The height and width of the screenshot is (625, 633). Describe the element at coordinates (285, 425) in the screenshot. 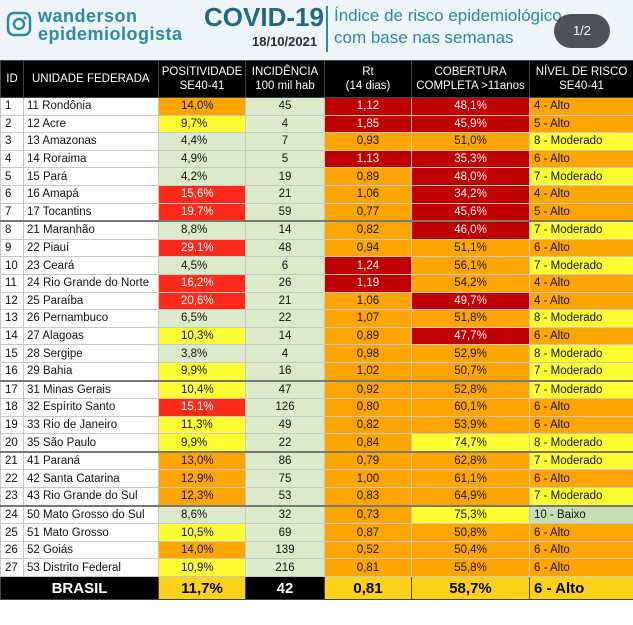

I see `row-incidence: 49` at that location.